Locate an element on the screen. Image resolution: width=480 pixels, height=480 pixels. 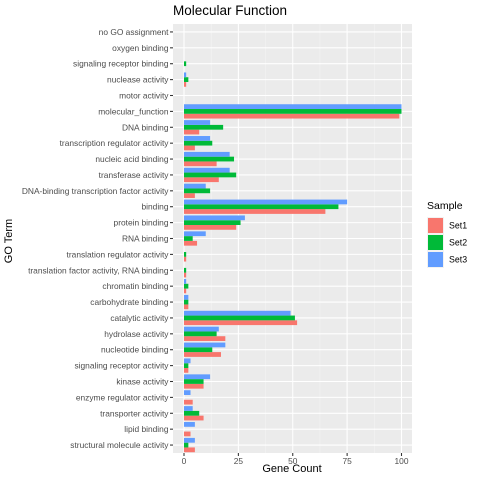
y-tick-label: chromatin binding is located at coordinates (135, 286).